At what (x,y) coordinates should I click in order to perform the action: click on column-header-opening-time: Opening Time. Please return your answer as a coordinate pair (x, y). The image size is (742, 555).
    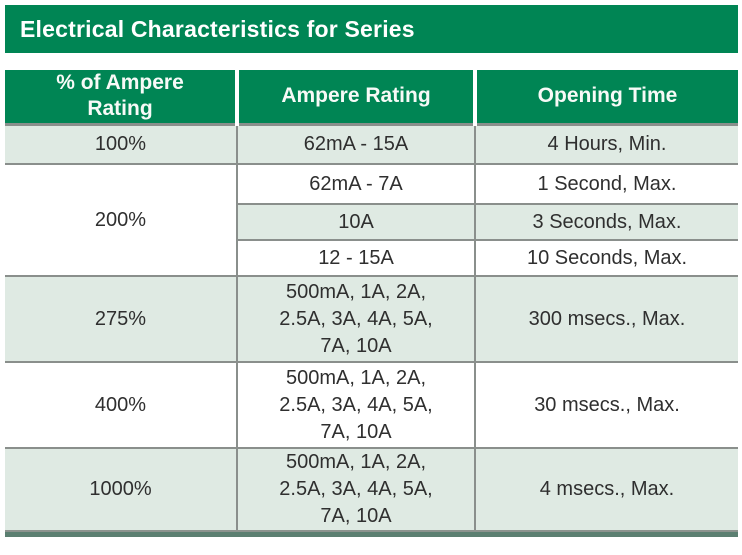
    Looking at the image, I should click on (605, 98).